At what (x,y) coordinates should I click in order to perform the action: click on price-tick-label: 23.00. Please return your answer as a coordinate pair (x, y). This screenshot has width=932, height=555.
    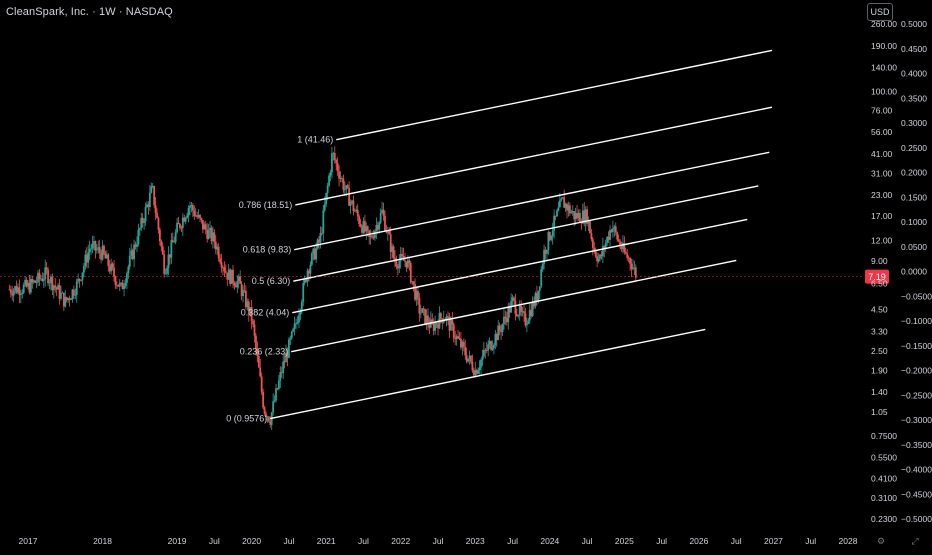
    Looking at the image, I should click on (882, 195).